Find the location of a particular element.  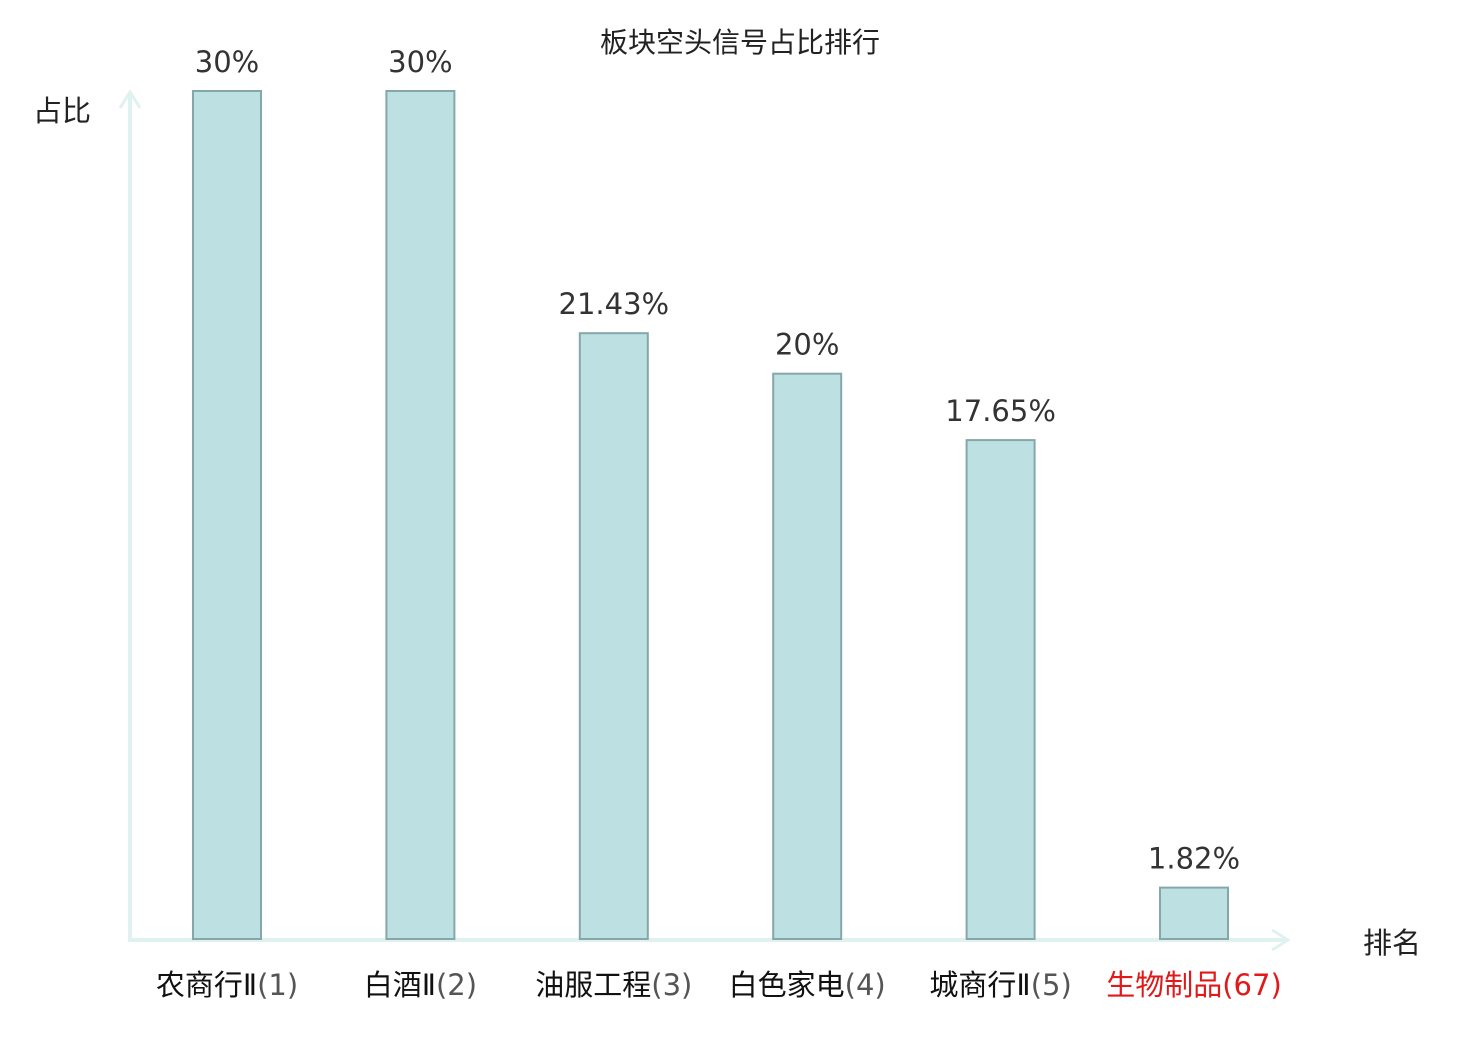

category-rank: (3) is located at coordinates (671, 985).